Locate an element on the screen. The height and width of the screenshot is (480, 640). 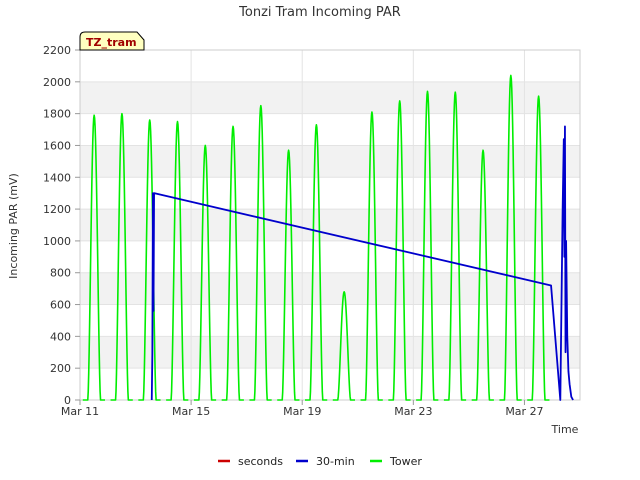
x-axis-title: Time is located at coordinates (565, 429).